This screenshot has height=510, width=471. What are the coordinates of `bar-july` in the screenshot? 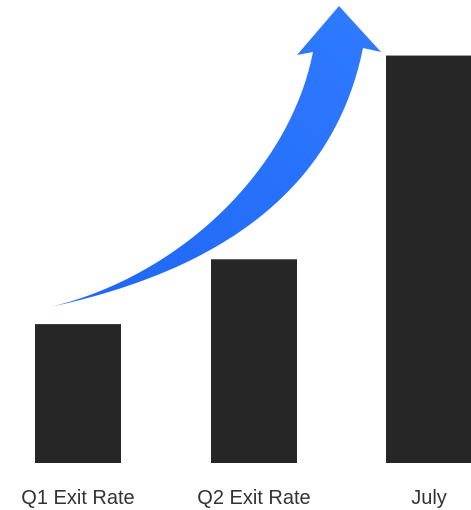 It's located at (428, 259).